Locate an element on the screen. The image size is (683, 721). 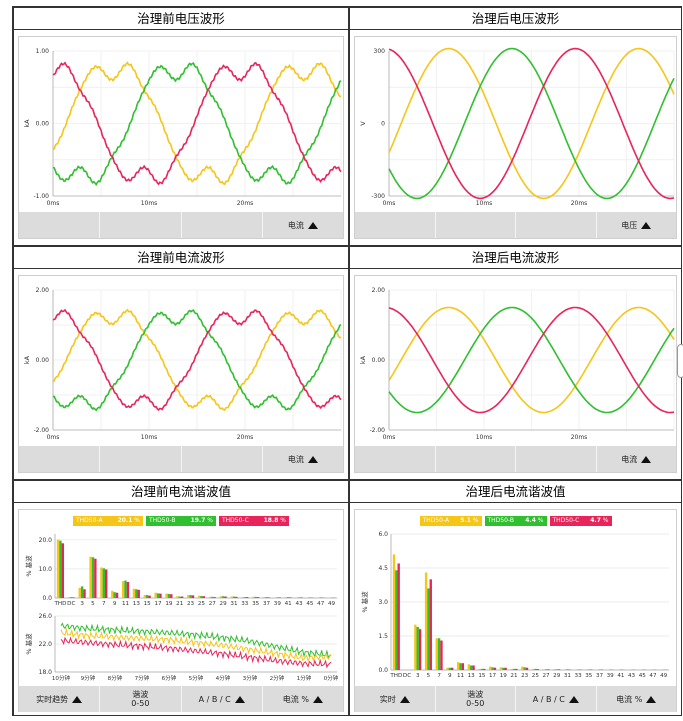
x-tick-label: 13 is located at coordinates (137, 604).